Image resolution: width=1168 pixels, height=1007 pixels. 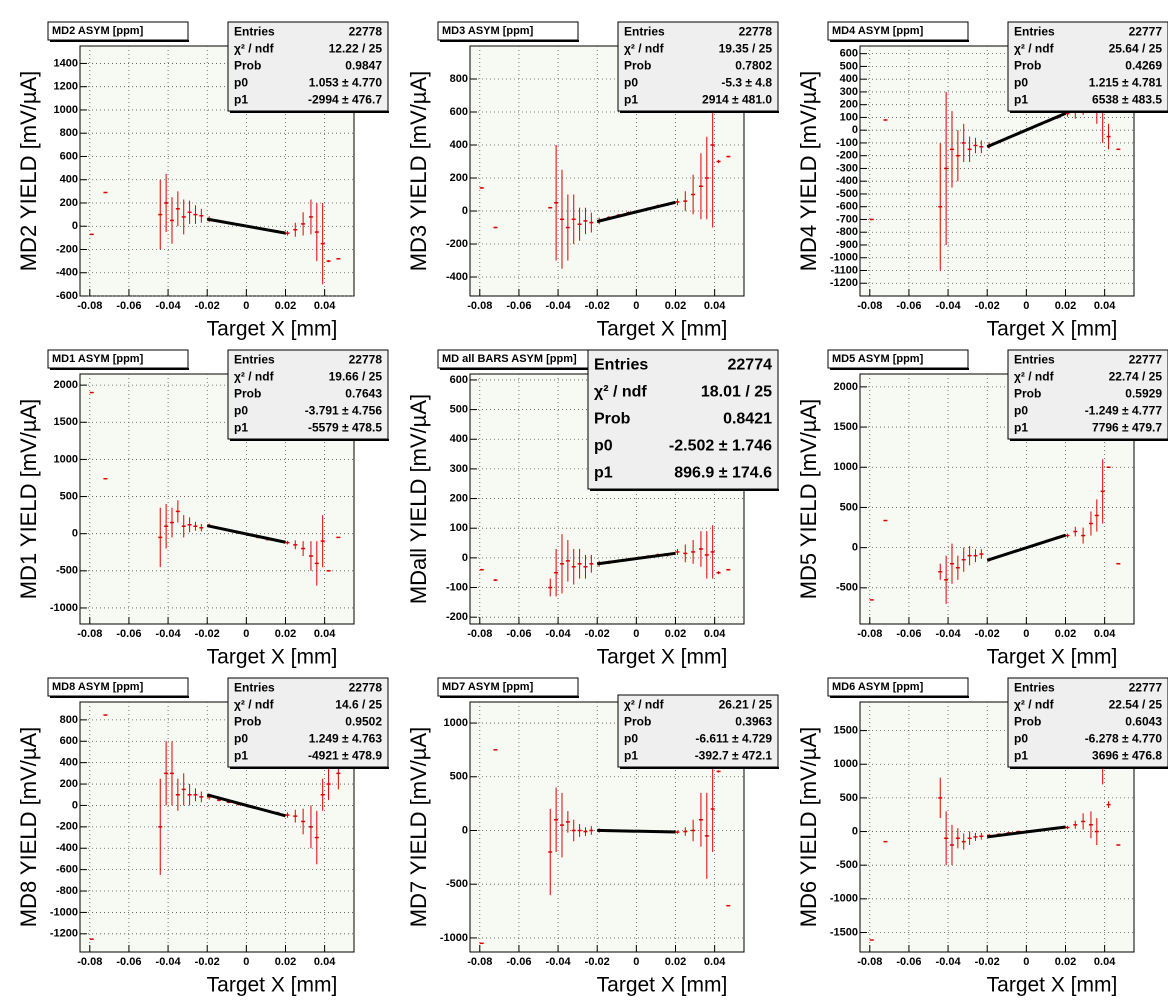 I want to click on stats-label: Prob, so click(x=637, y=66).